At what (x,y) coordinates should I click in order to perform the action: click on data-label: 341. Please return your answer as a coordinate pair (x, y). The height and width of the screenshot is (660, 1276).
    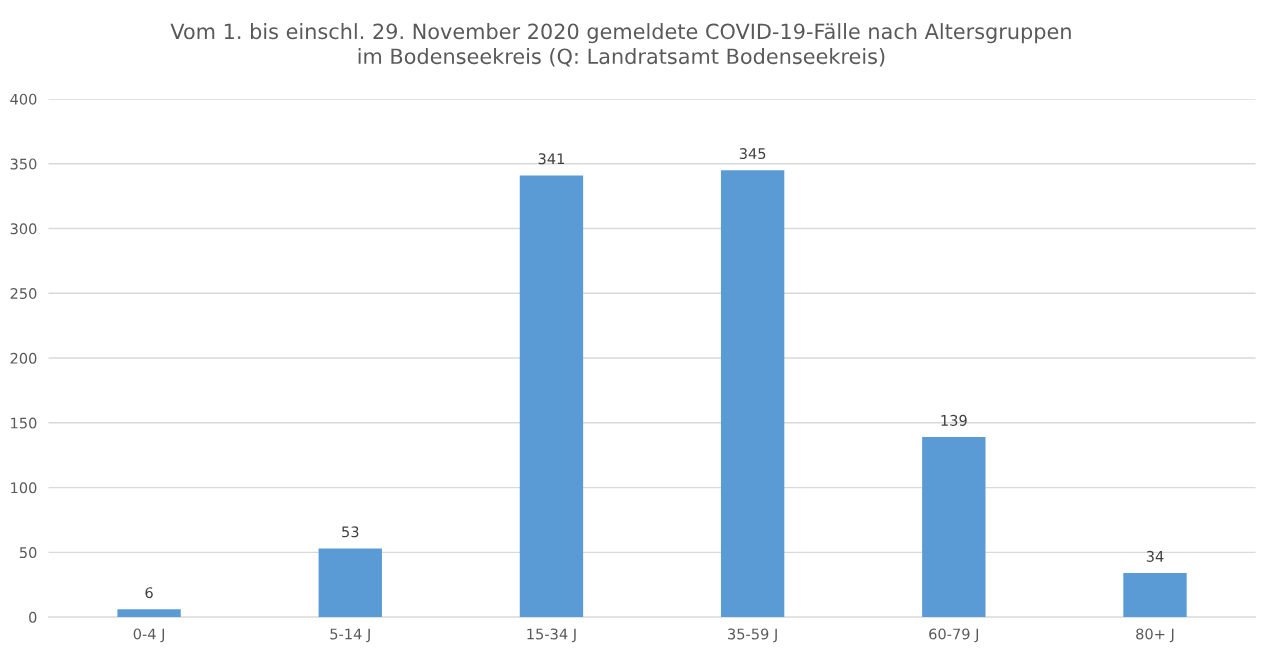
    Looking at the image, I should click on (551, 159).